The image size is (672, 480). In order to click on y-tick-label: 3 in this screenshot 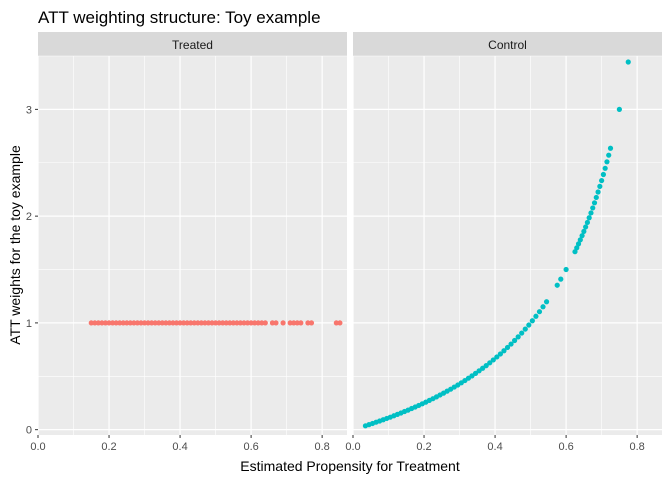, I will do `click(29, 110)`.